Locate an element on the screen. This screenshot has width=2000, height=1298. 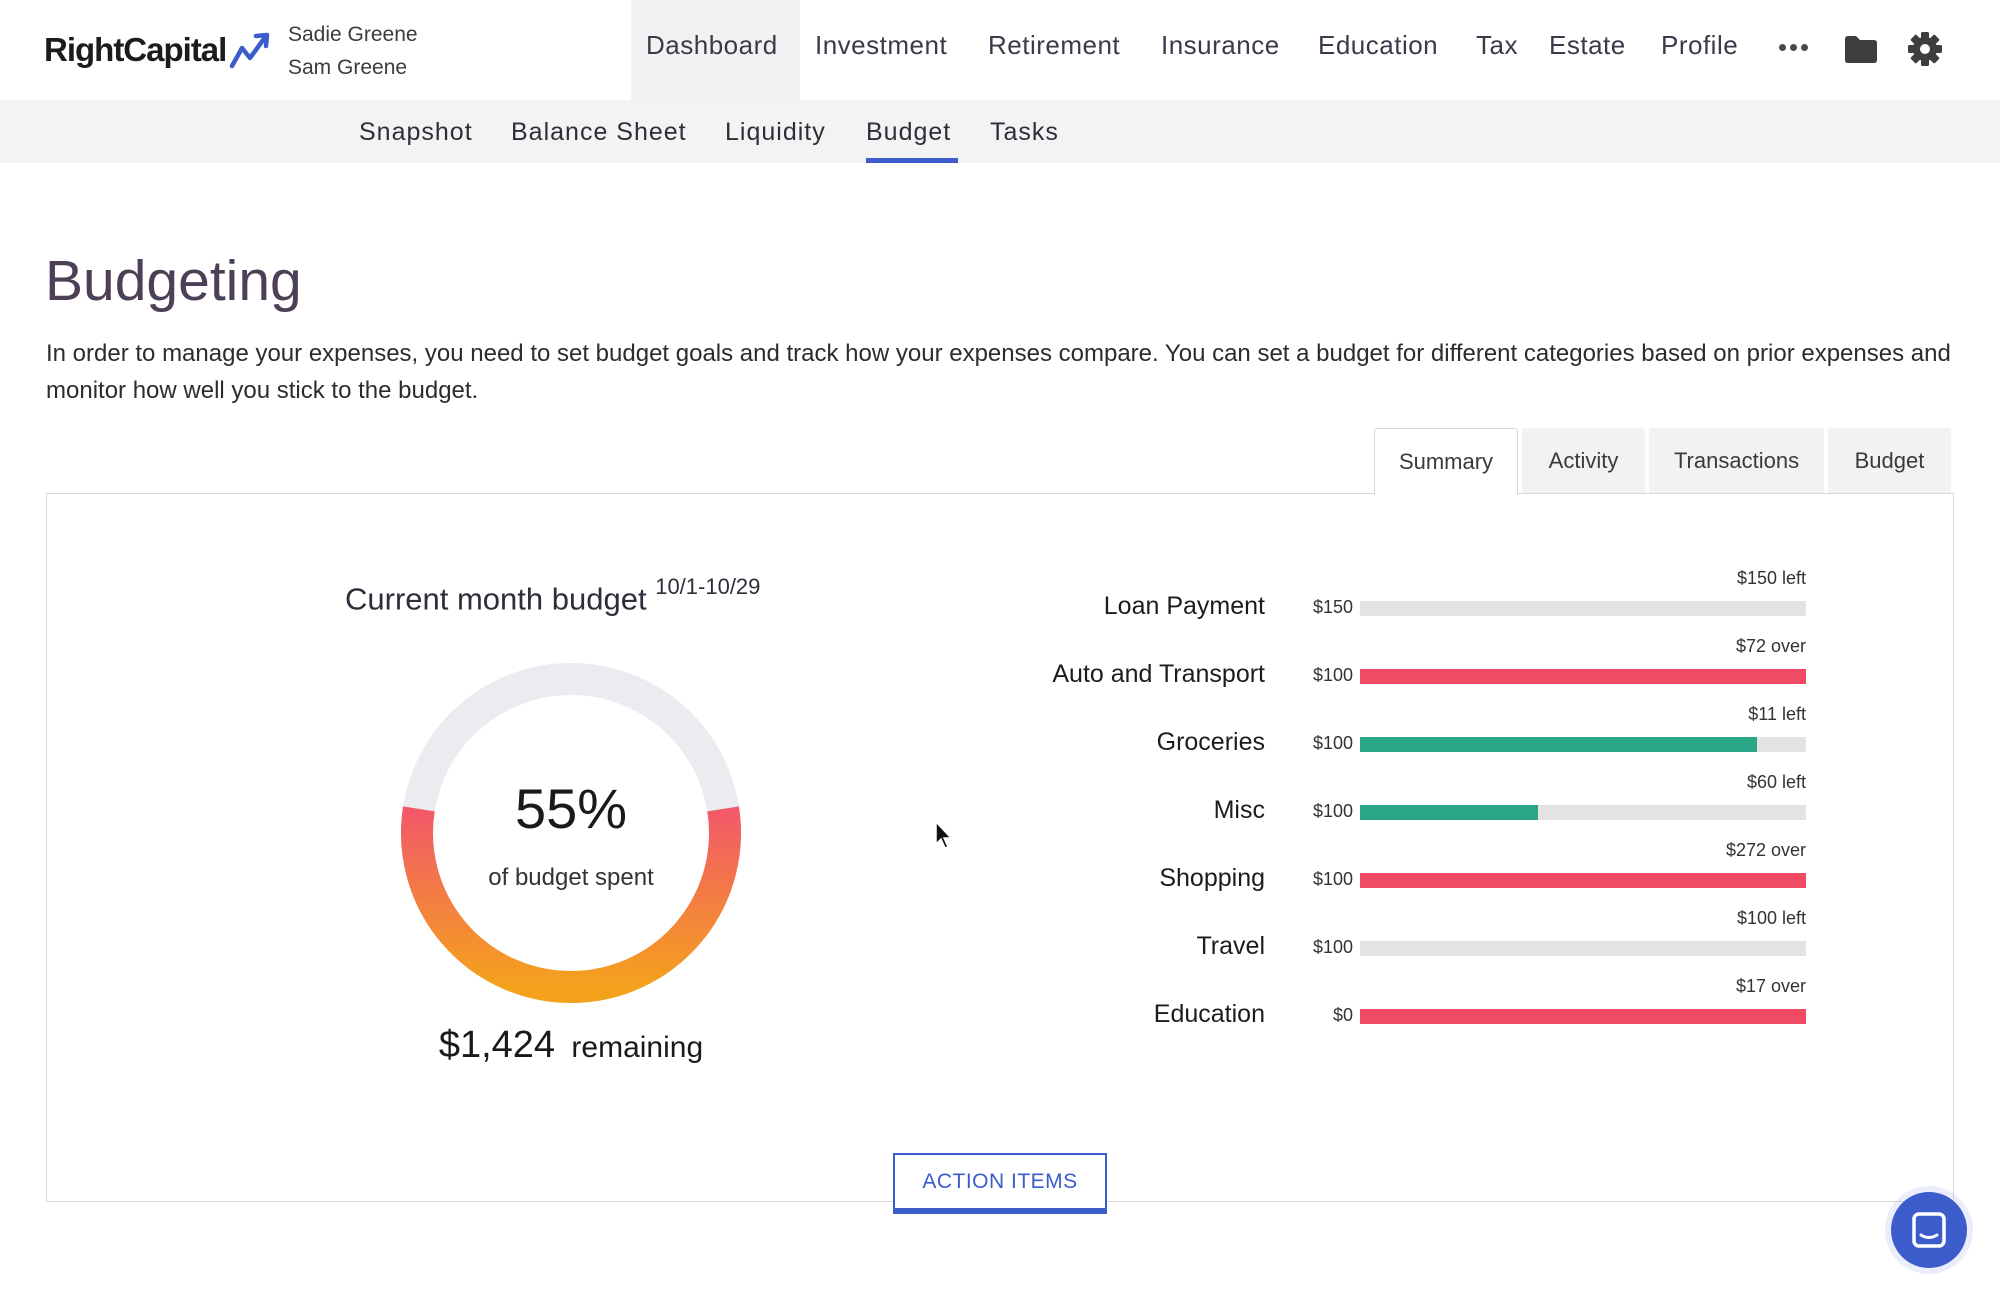
category-row: Travel $100 $100 left is located at coordinates (1360, 940).